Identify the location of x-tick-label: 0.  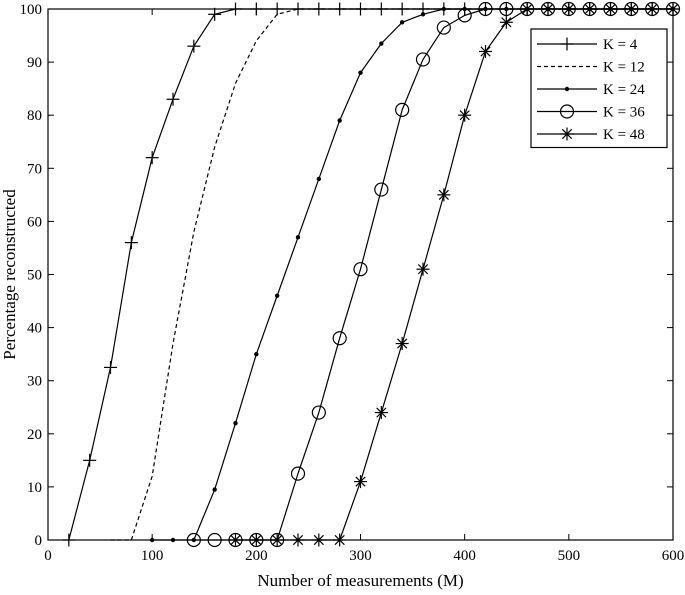
(48, 556).